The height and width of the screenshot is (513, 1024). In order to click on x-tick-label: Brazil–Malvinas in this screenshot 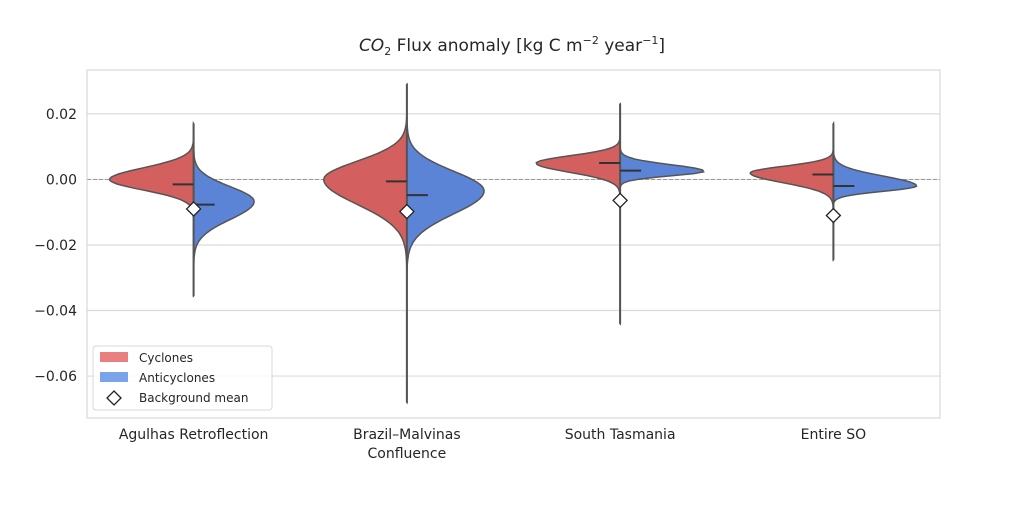, I will do `click(407, 435)`.